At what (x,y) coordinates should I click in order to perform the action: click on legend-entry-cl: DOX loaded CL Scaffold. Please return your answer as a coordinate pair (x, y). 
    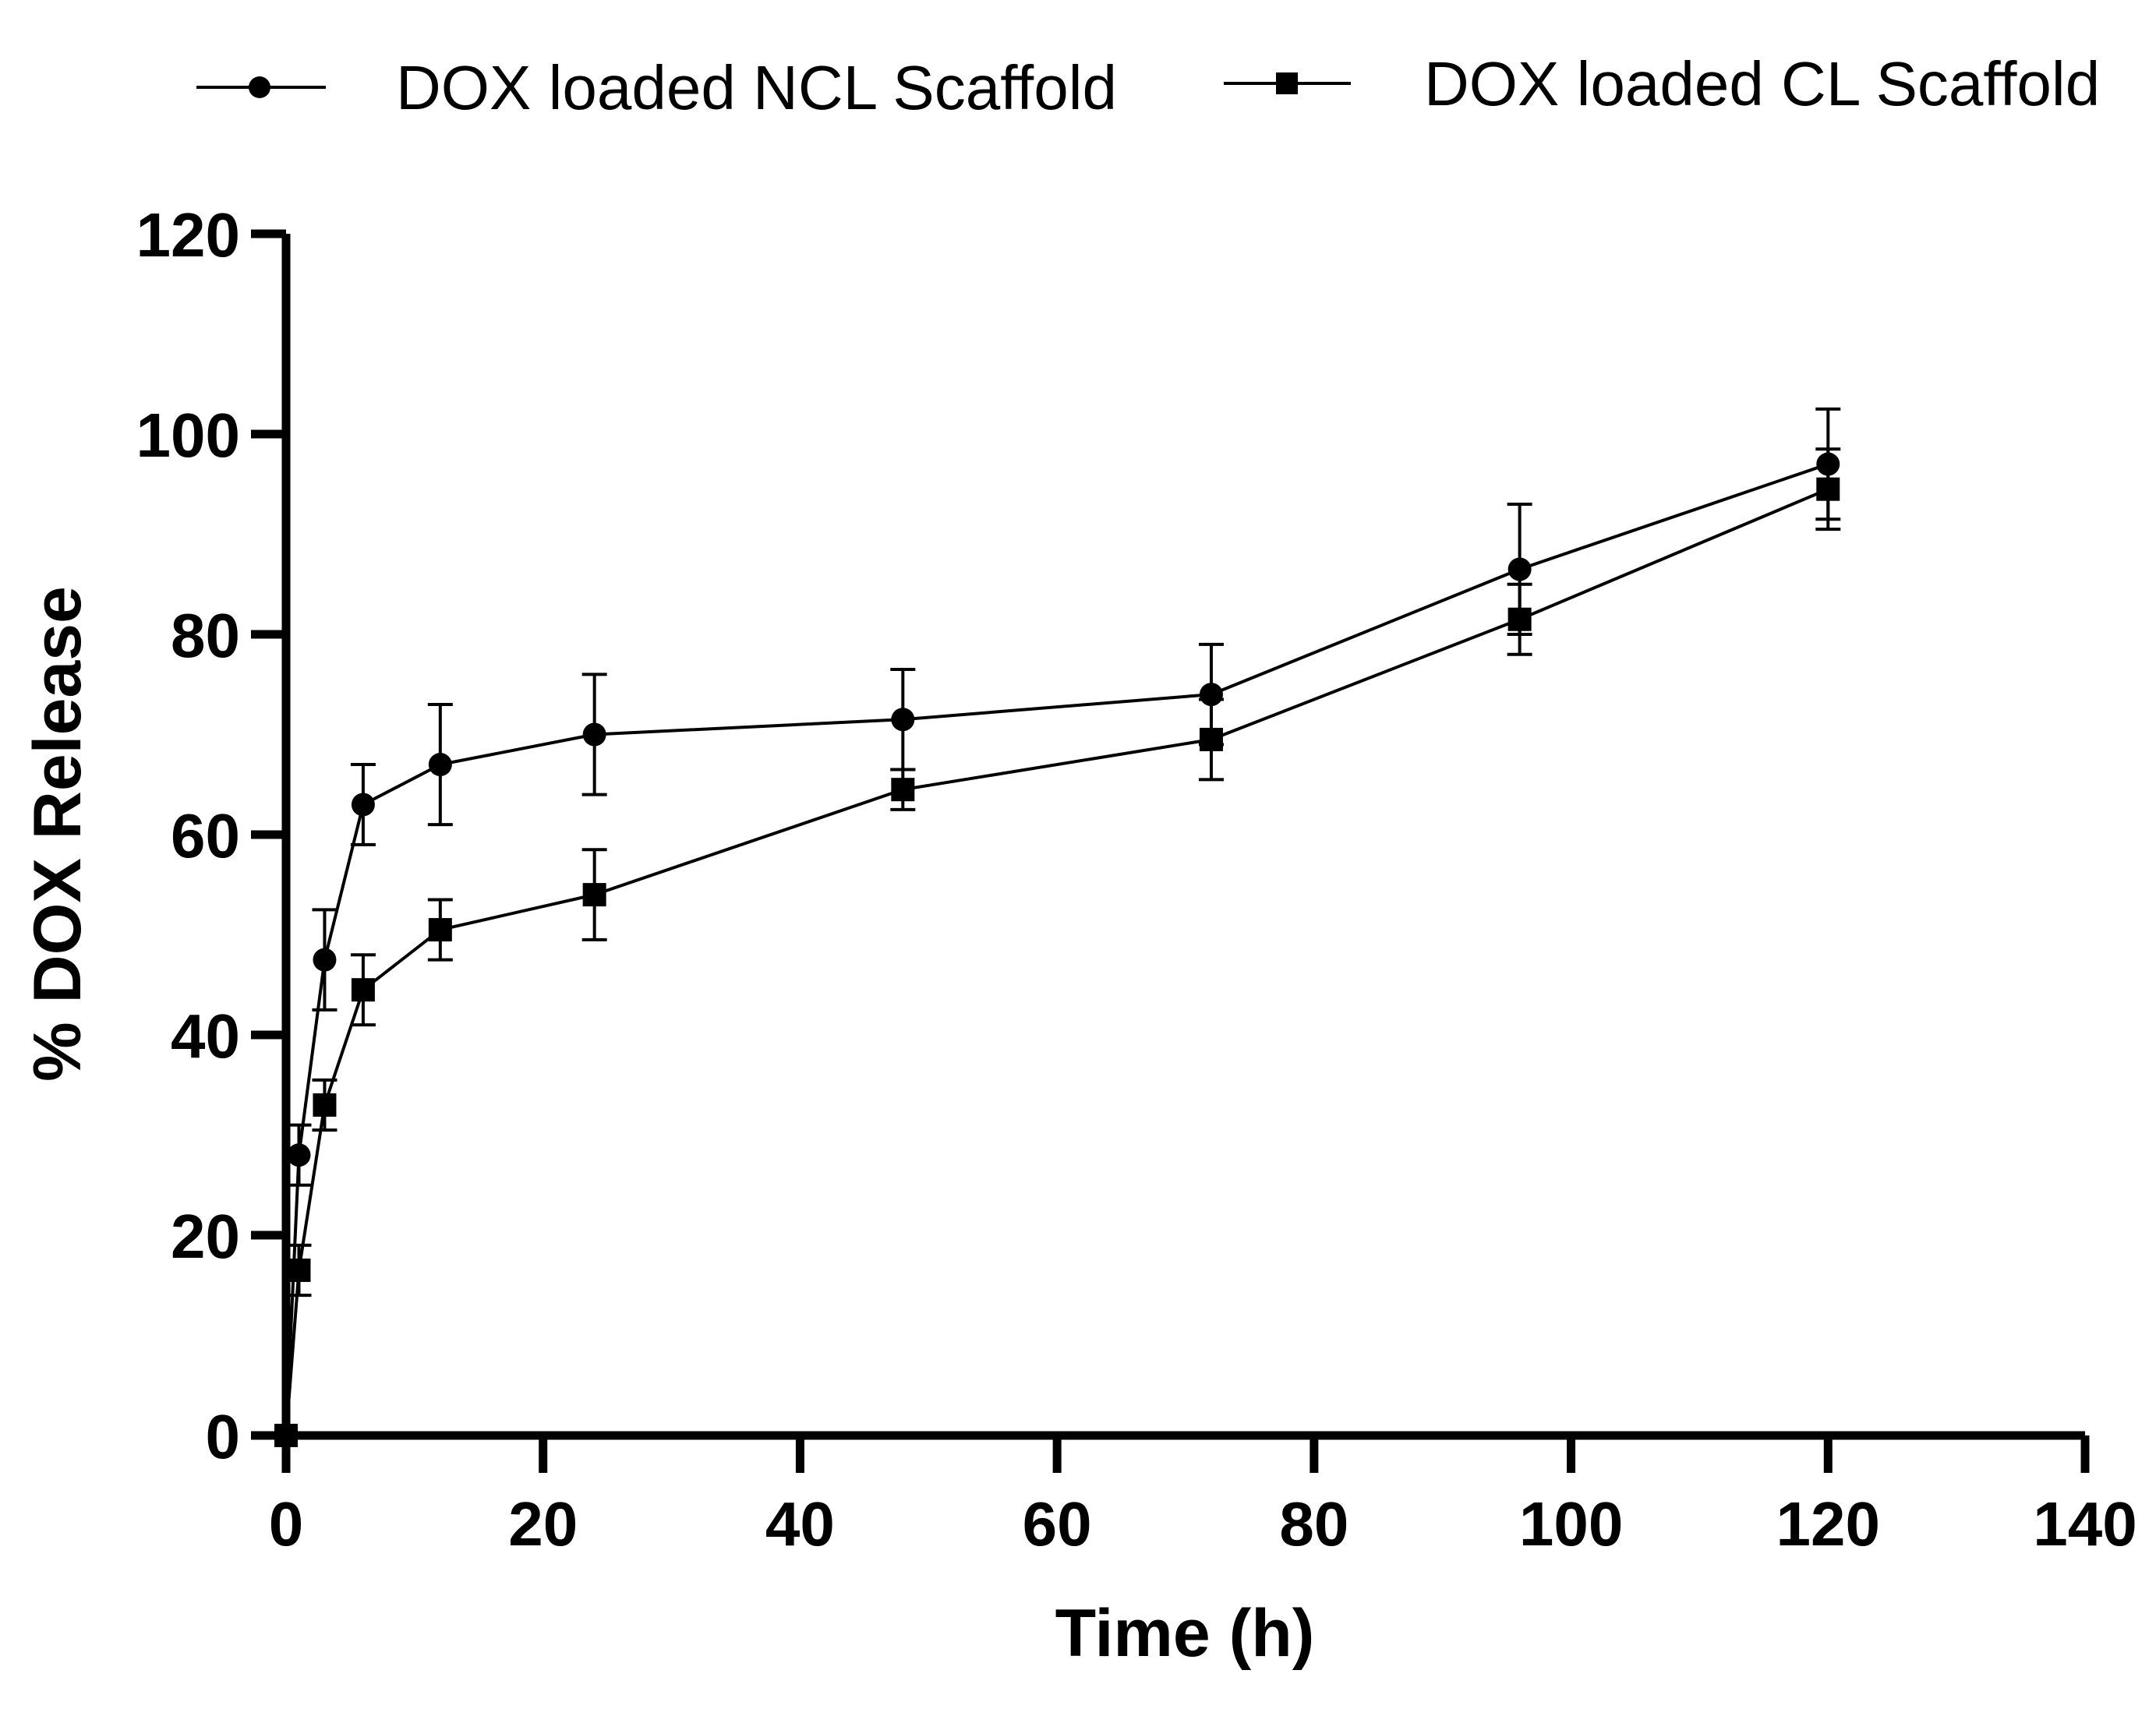
    Looking at the image, I should click on (1662, 83).